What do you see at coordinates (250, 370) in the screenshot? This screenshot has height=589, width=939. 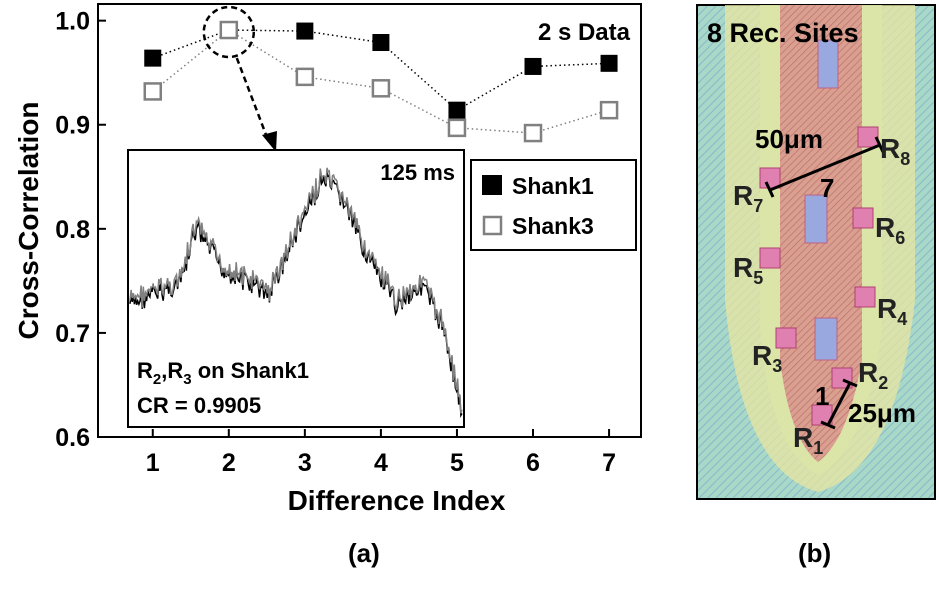 I see `inset-label-part: on Shank1` at bounding box center [250, 370].